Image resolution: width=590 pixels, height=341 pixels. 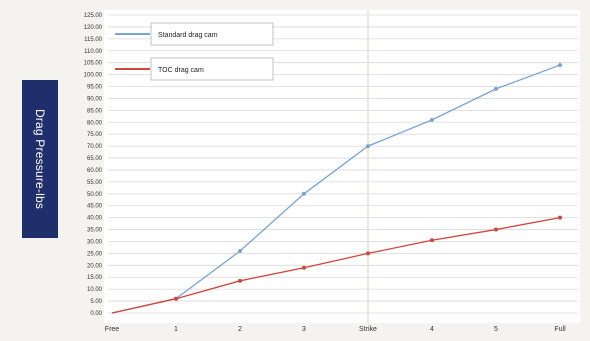 What do you see at coordinates (93, 16) in the screenshot?
I see `y-tick-label: 125.00` at bounding box center [93, 16].